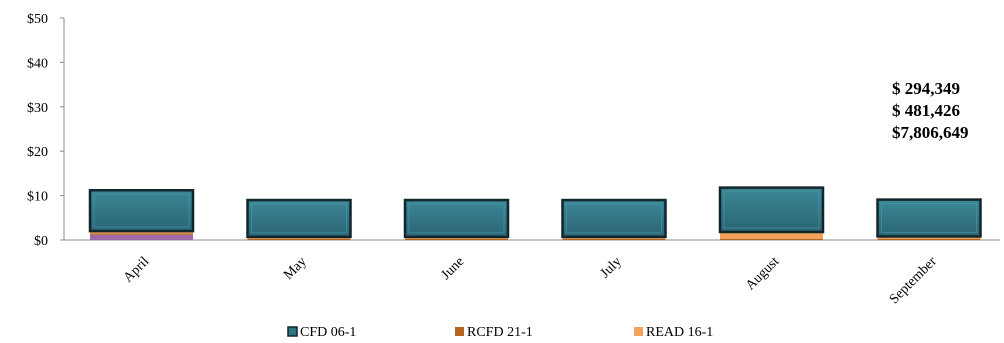 The height and width of the screenshot is (343, 1004). I want to click on category-label: September, so click(913, 280).